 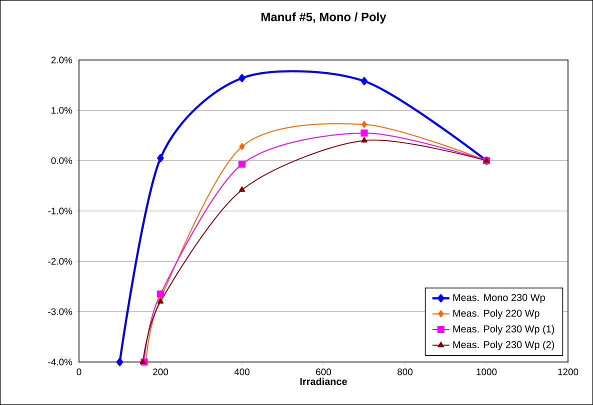 I want to click on x-axis-title: Irradiance, so click(x=323, y=382).